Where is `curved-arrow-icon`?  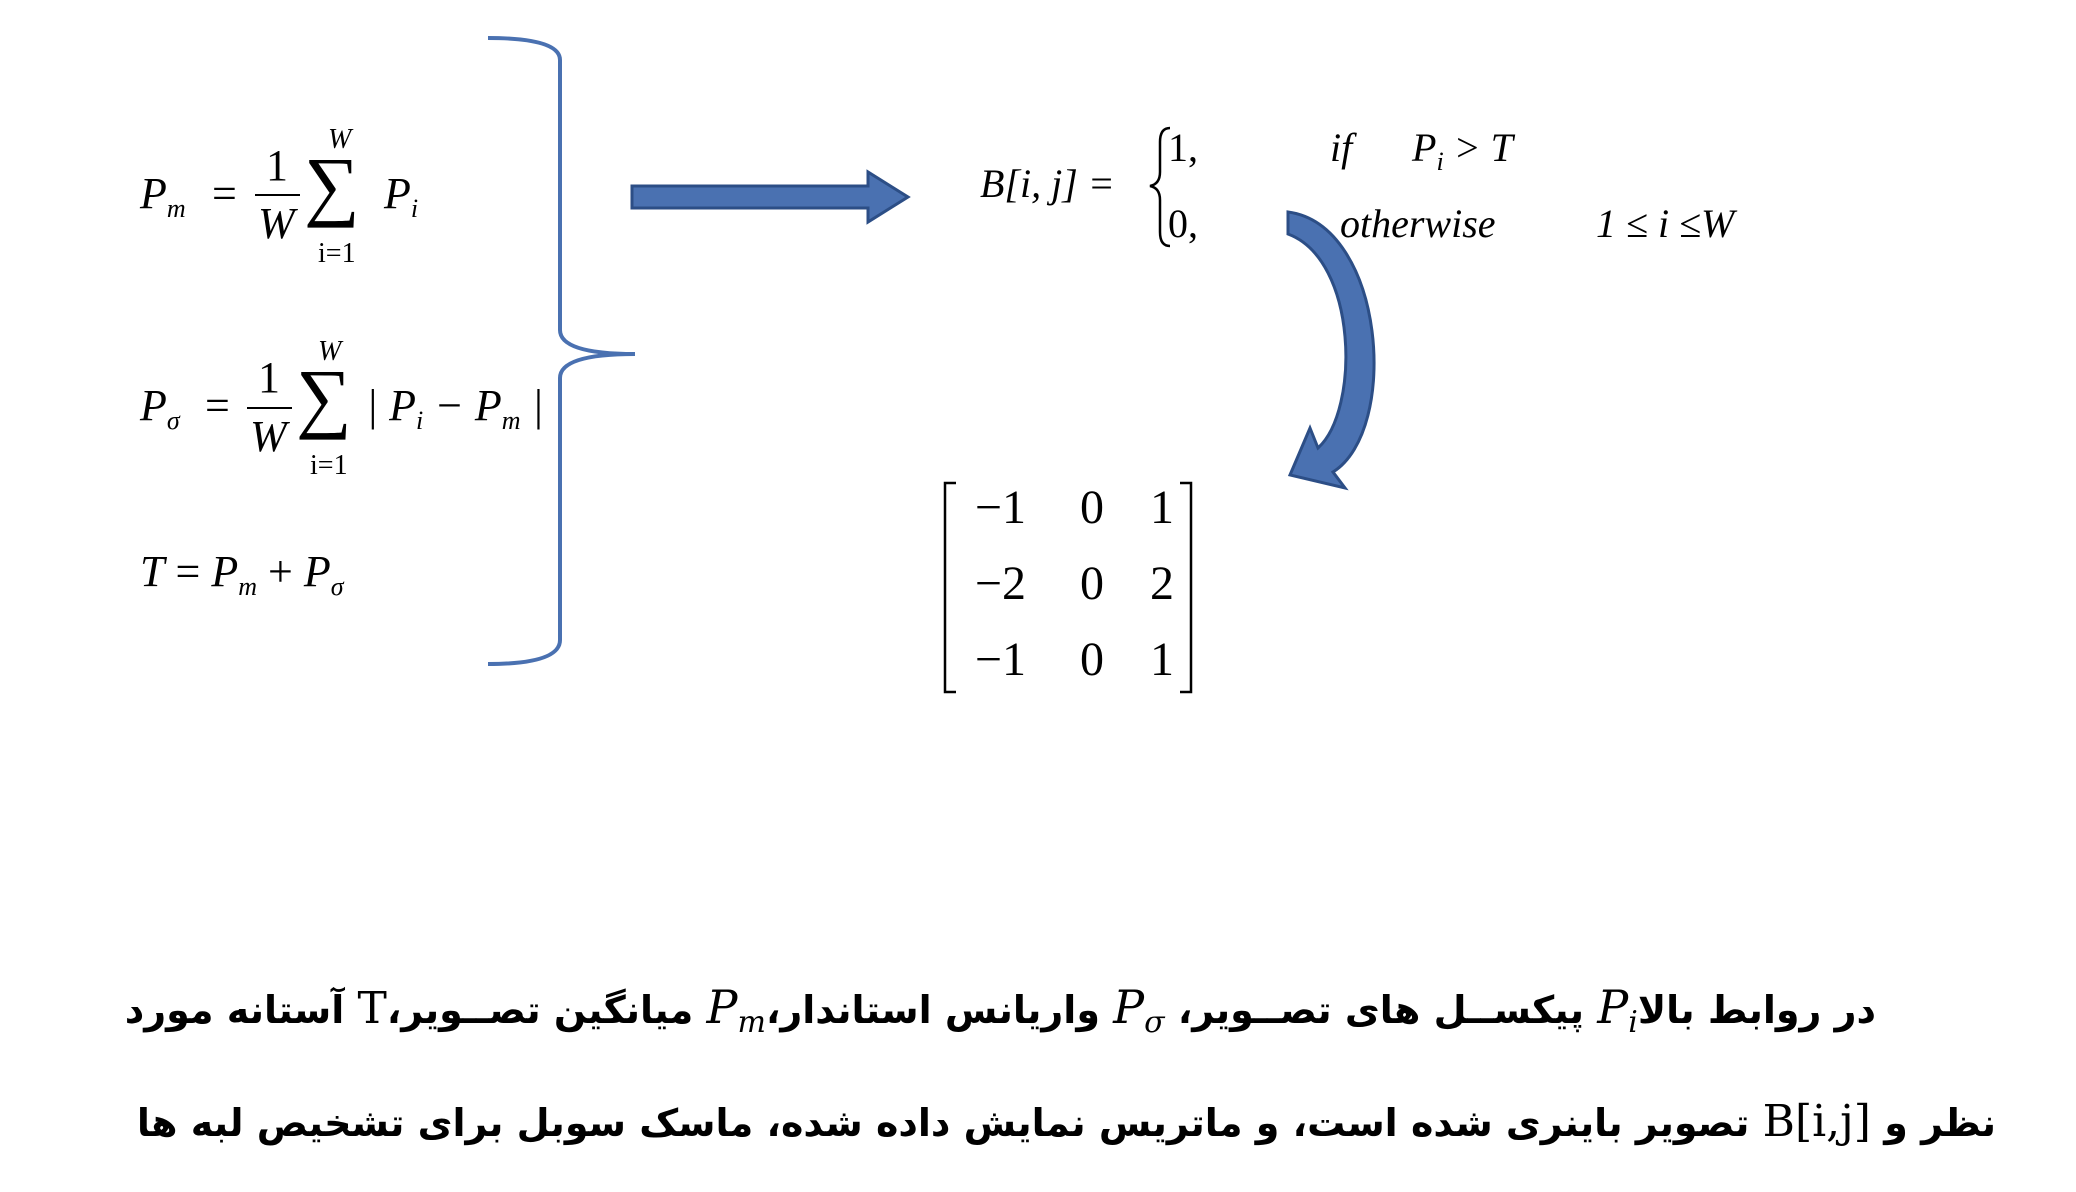 curved-arrow-icon is located at coordinates (1331, 350).